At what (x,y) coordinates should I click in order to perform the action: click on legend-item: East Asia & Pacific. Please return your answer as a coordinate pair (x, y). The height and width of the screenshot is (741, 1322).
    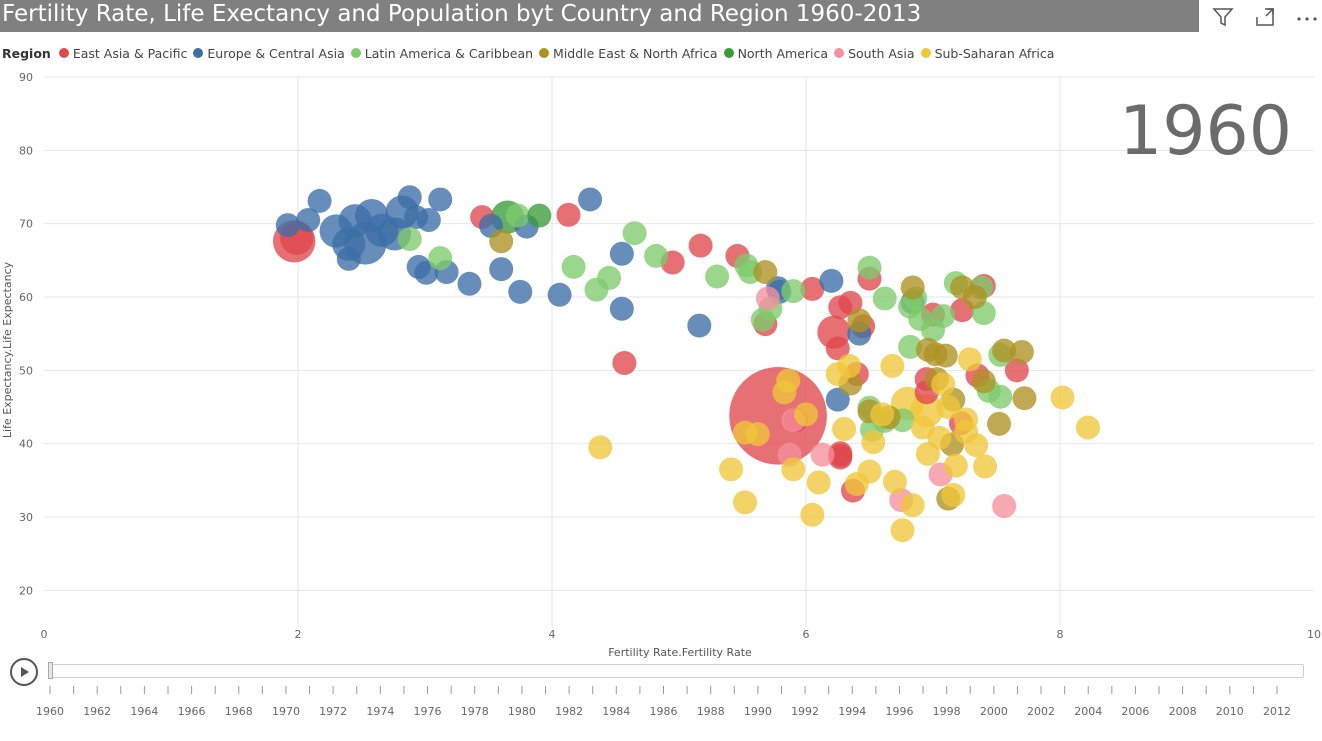
    Looking at the image, I should click on (123, 53).